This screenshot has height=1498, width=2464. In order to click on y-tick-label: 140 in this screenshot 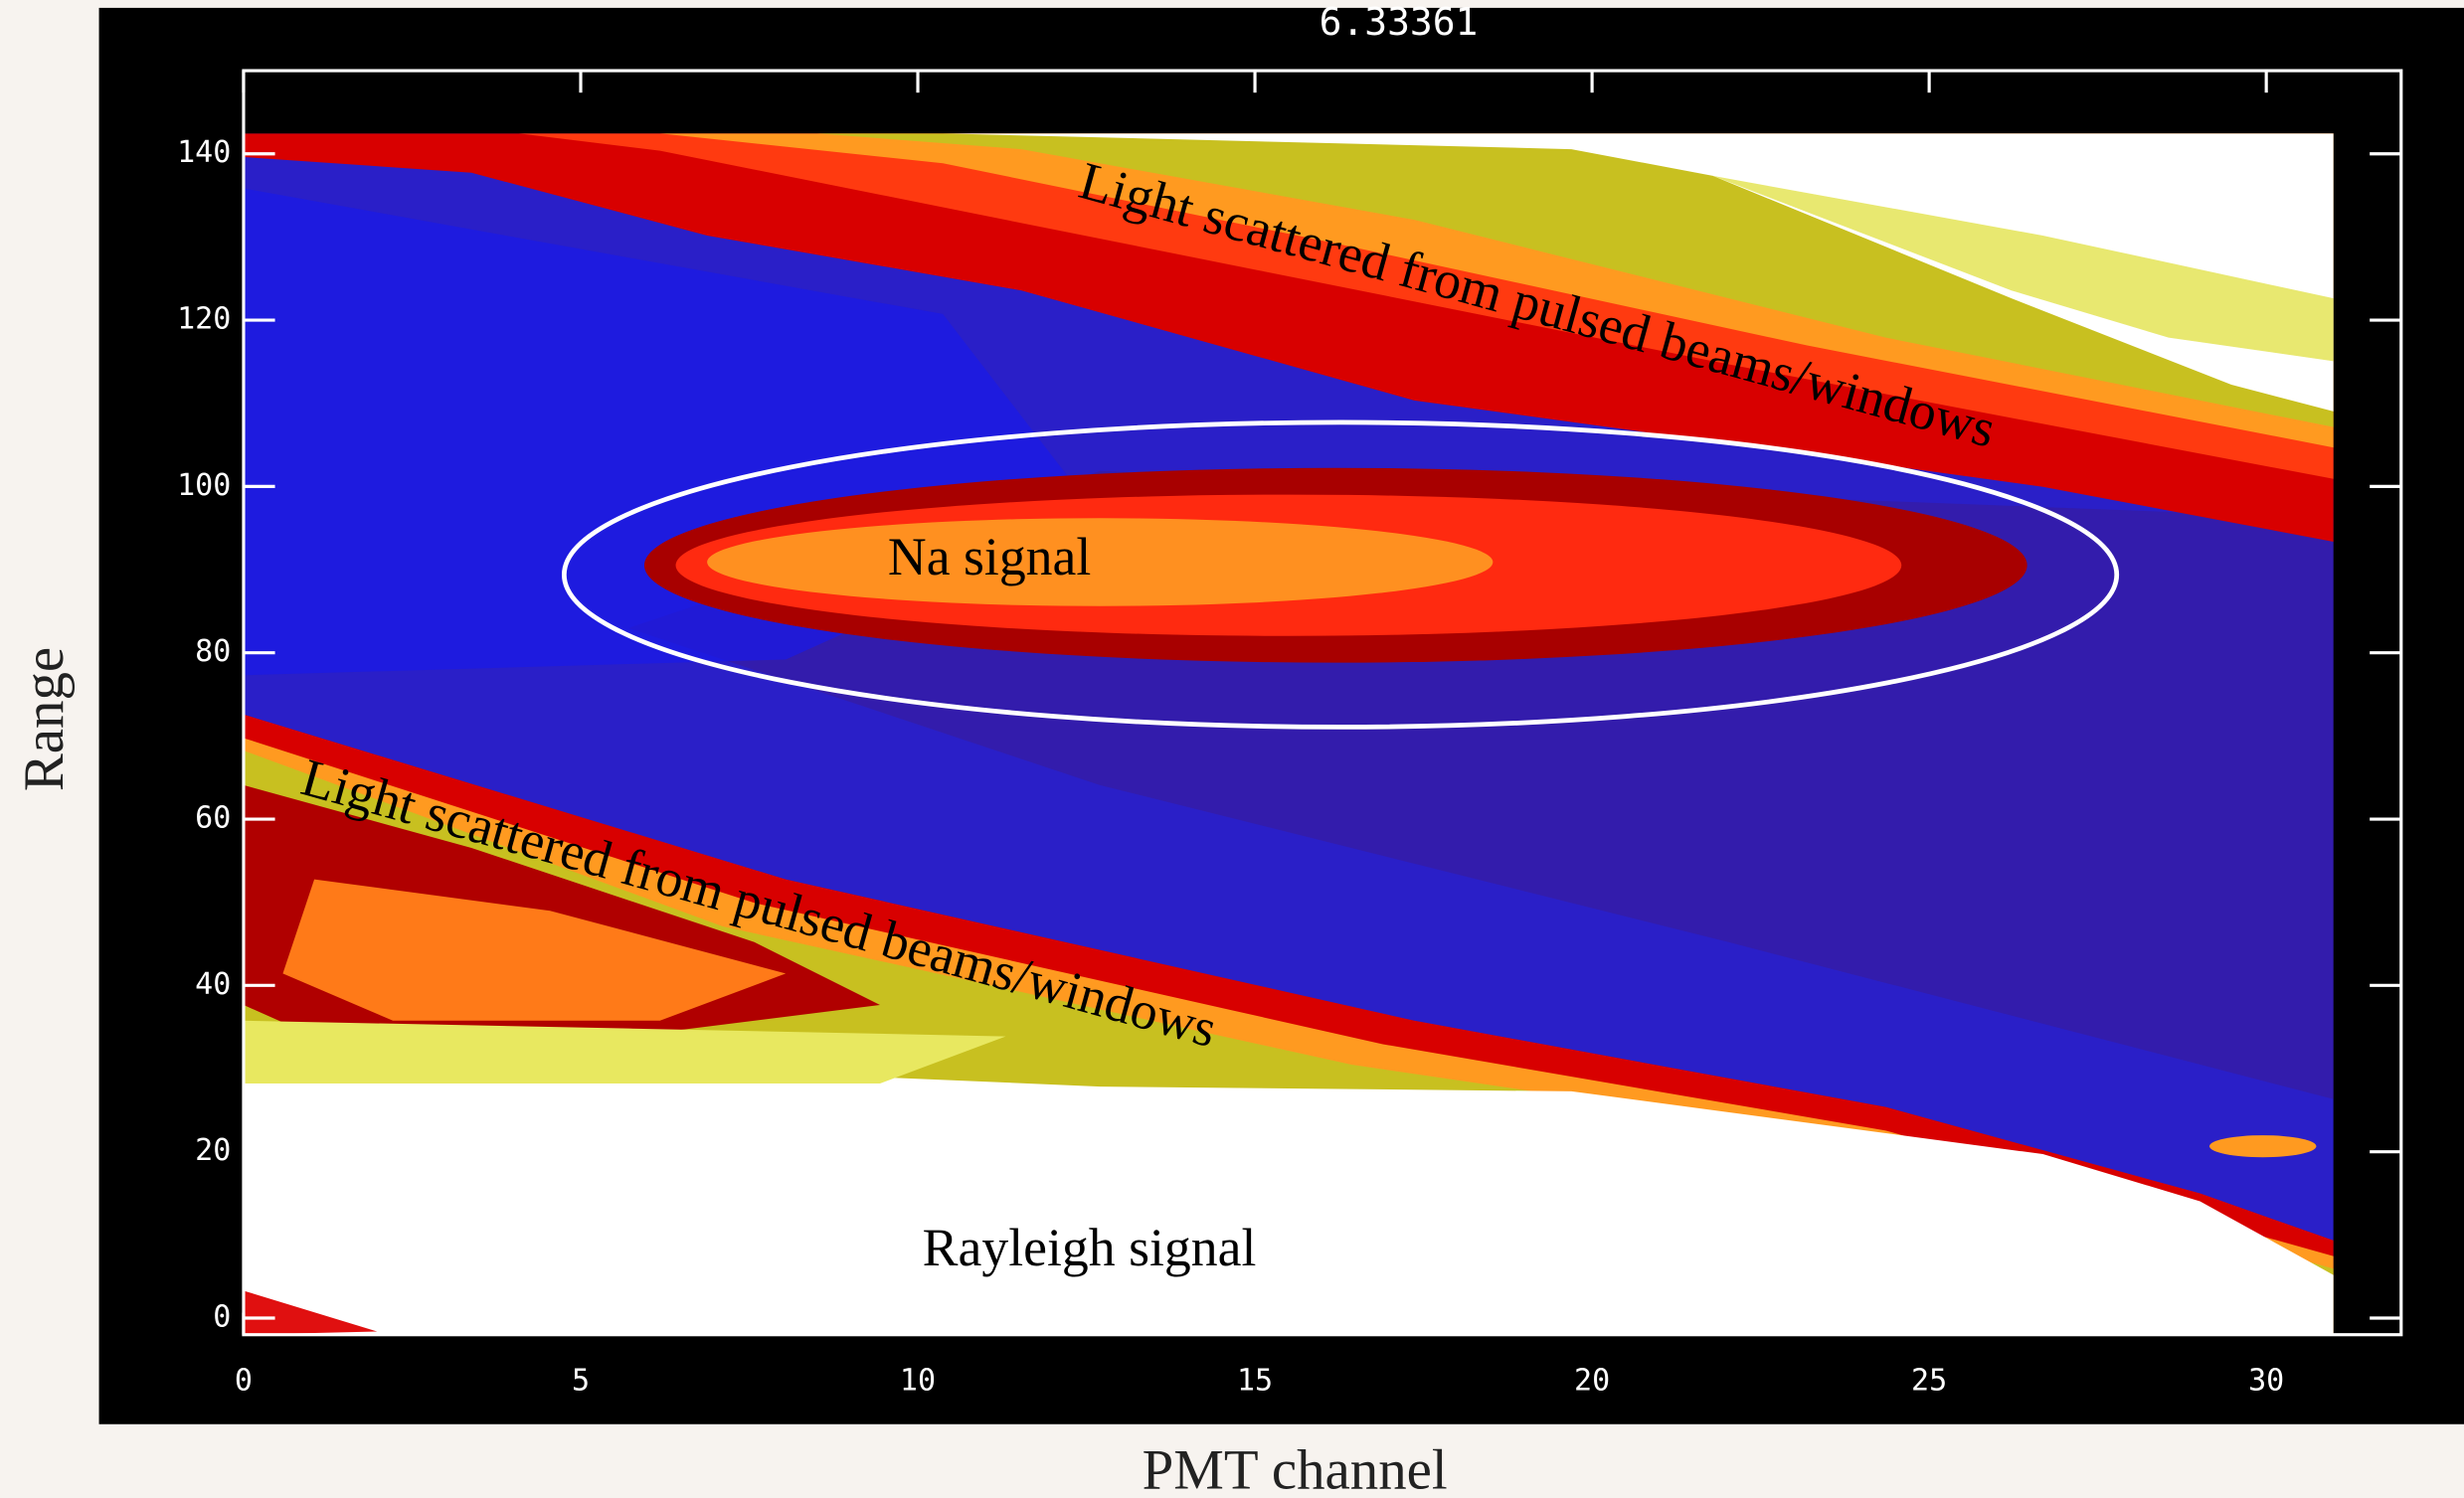, I will do `click(204, 152)`.